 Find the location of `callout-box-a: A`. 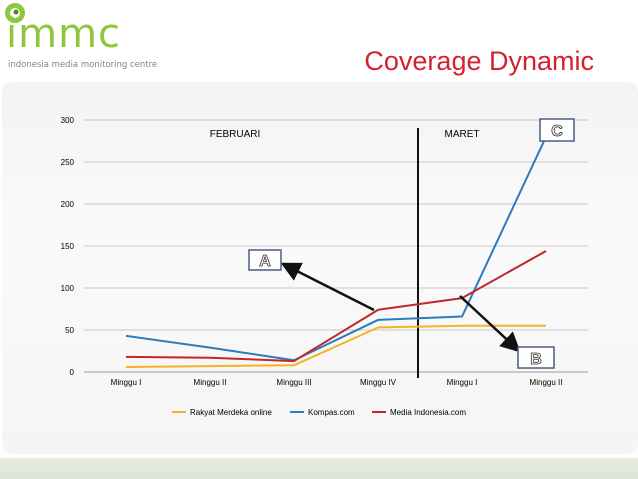

callout-box-a: A is located at coordinates (265, 260).